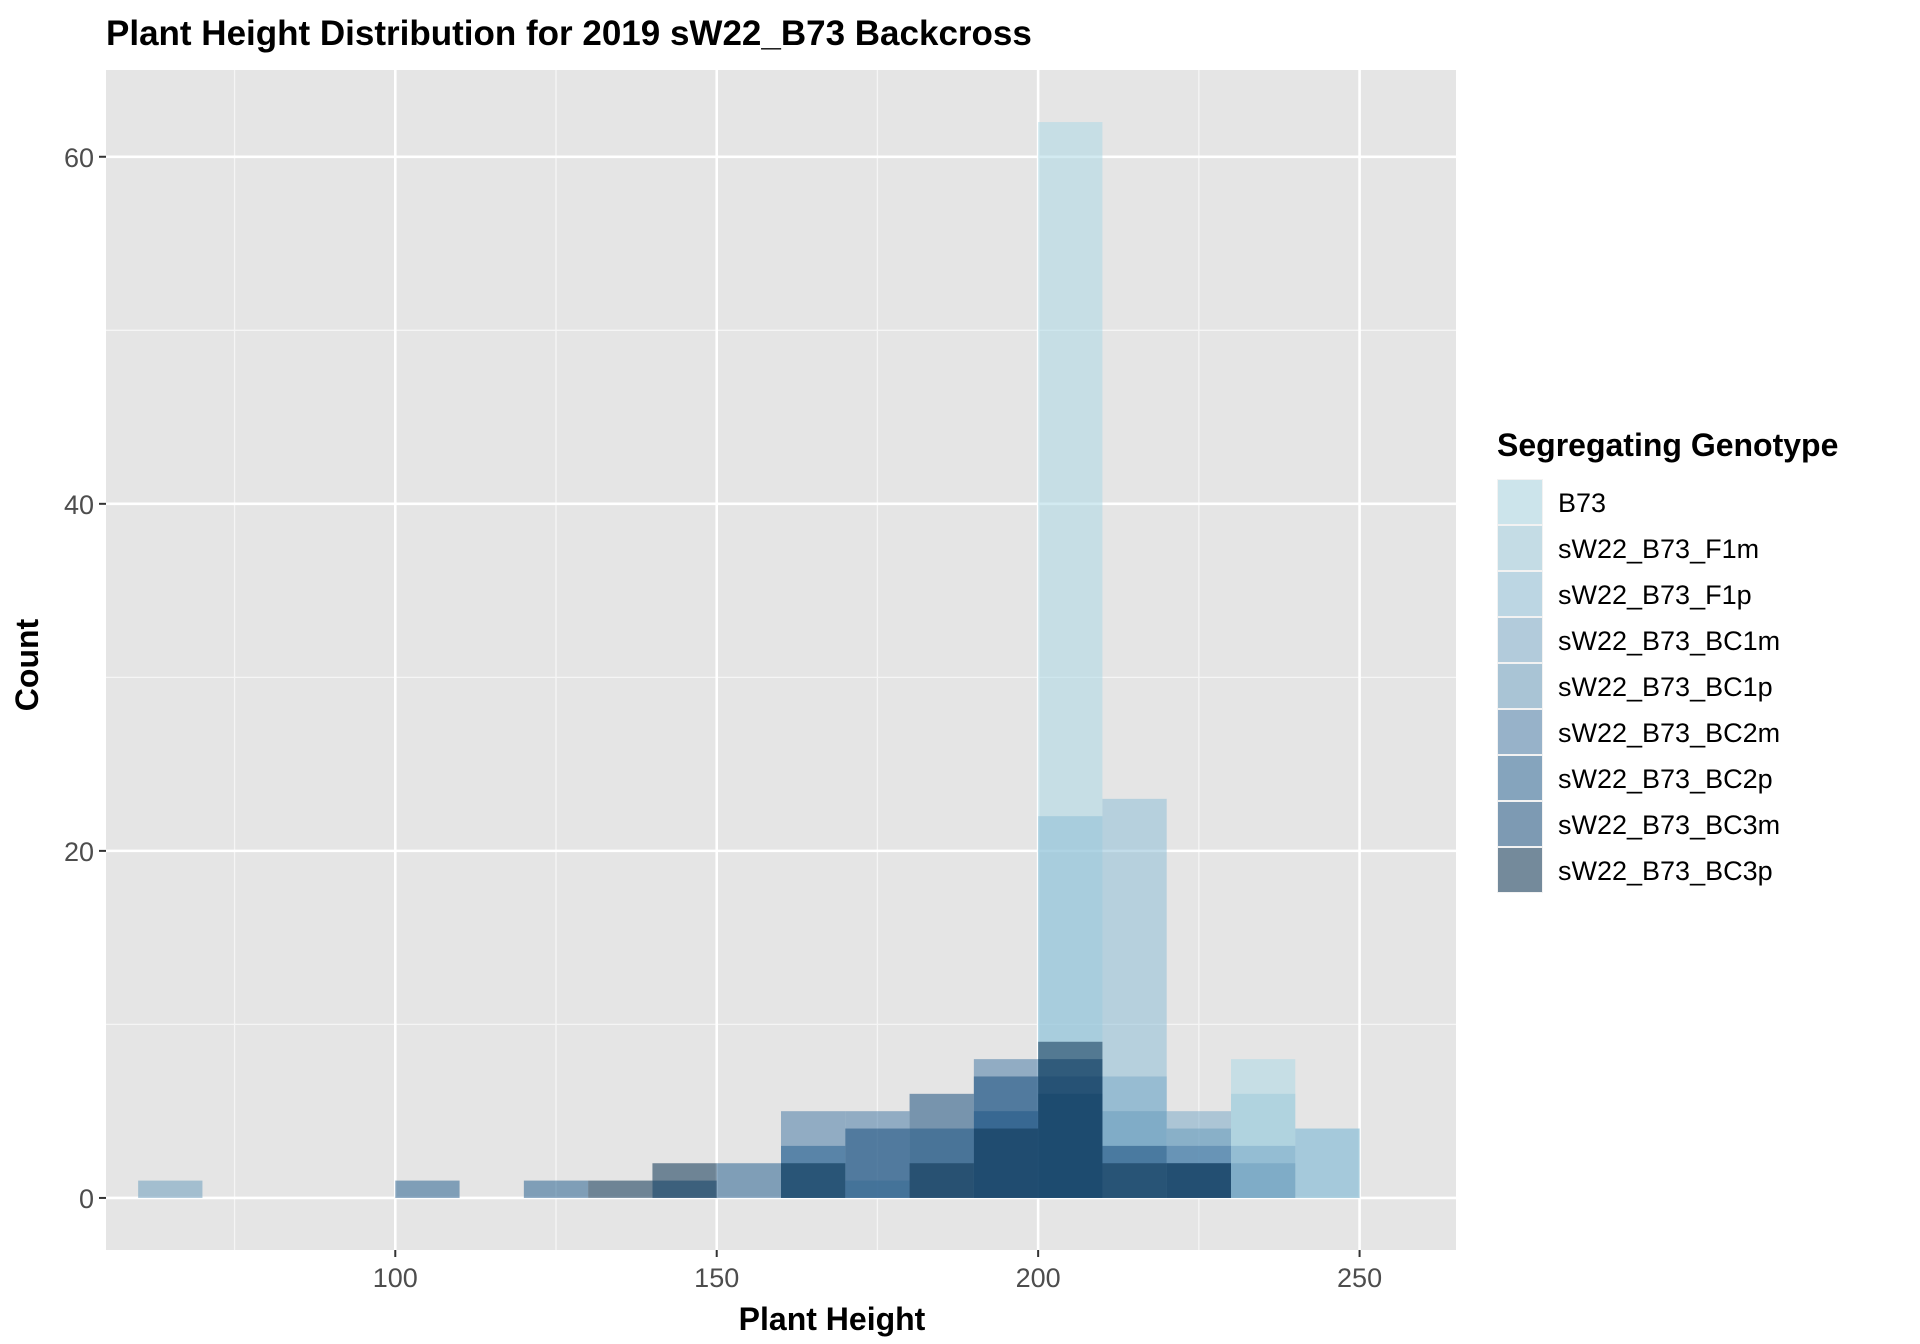 The width and height of the screenshot is (1920, 1344). What do you see at coordinates (79, 505) in the screenshot?
I see `y-tick-label: 40` at bounding box center [79, 505].